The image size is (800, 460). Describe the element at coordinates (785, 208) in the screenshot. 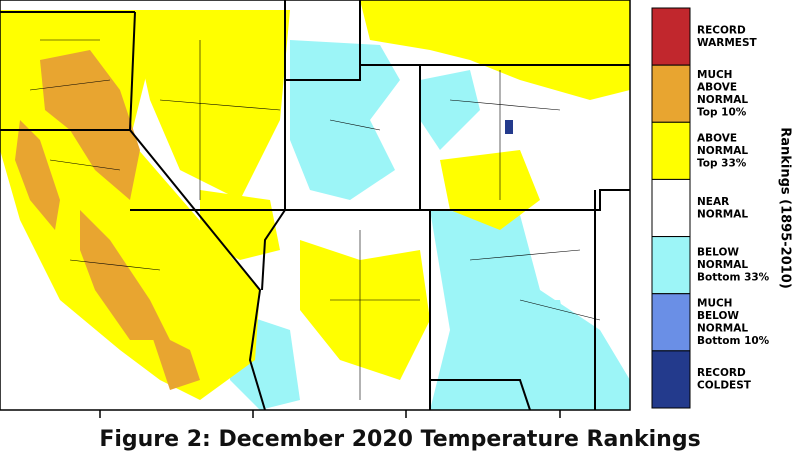

I see `legend-title: Rankings (1895-2010)` at that location.